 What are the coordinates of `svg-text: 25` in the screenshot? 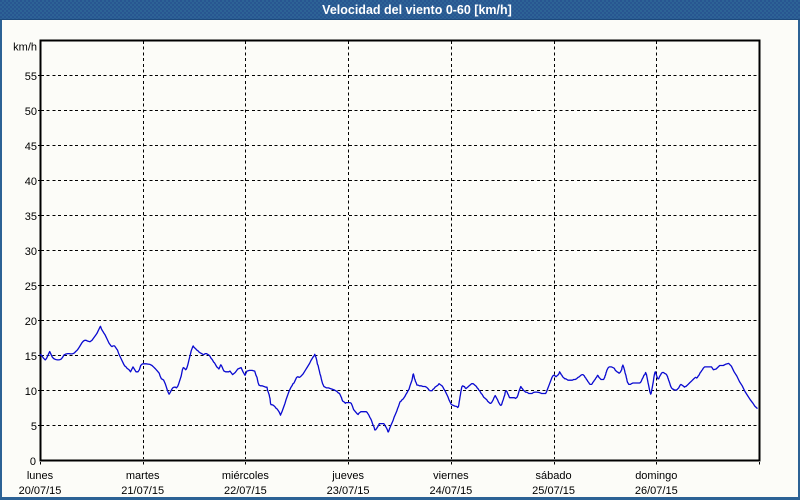 It's located at (31, 287).